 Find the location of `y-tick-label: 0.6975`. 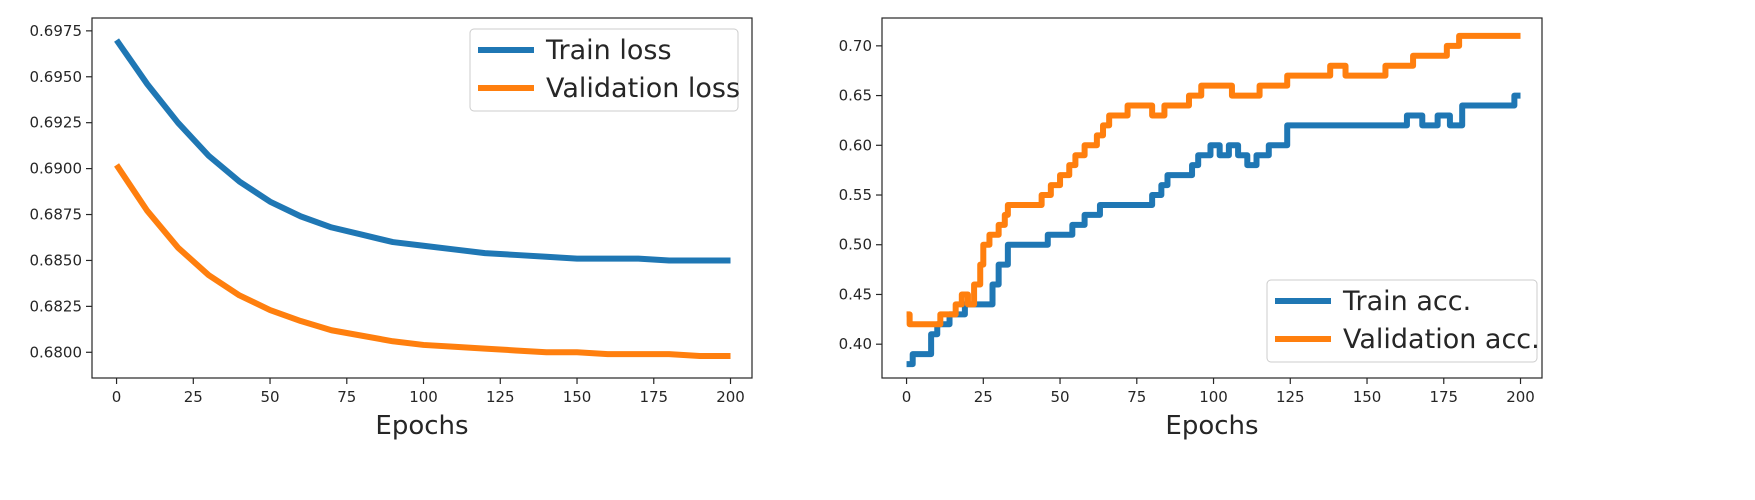

y-tick-label: 0.6975 is located at coordinates (56, 31).